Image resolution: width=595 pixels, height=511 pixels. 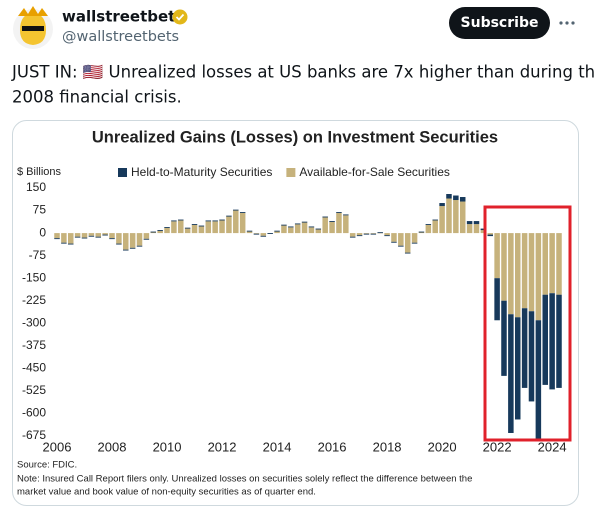 I want to click on user-handle: @wallstreetbets, so click(x=120, y=37).